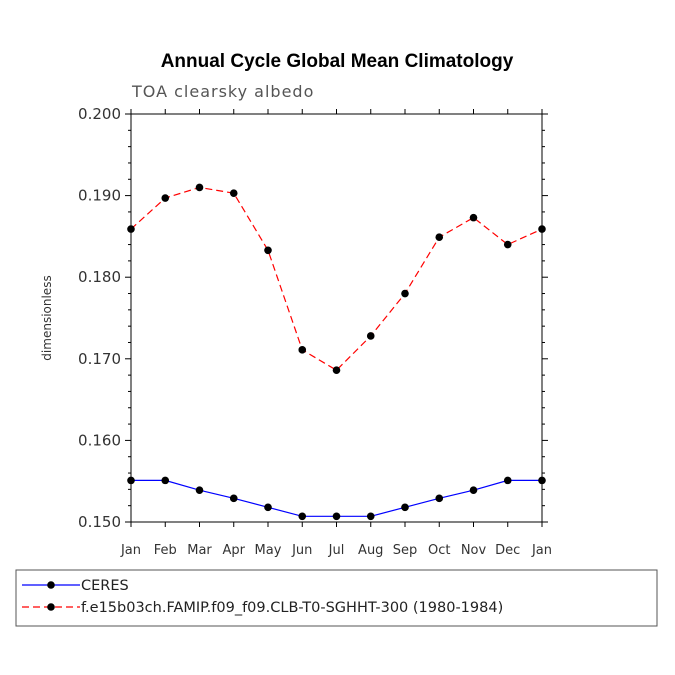 This screenshot has height=675, width=675. Describe the element at coordinates (337, 61) in the screenshot. I see `chart-title: Annual Cycle Global Mean Climatology` at that location.